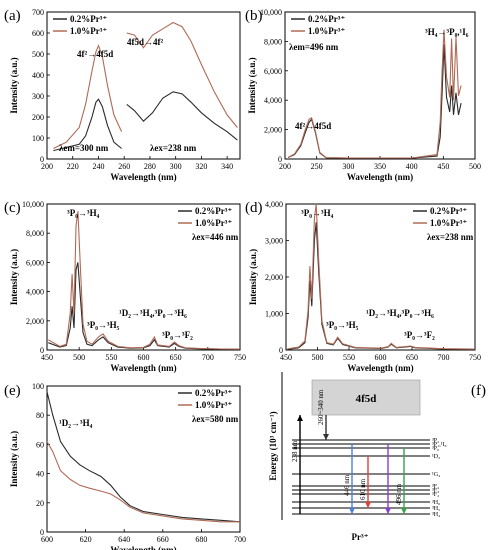 The width and height of the screenshot is (496, 550). What do you see at coordinates (215, 237) in the screenshot?
I see `panel-2-annotation: λex=446 nm` at bounding box center [215, 237].